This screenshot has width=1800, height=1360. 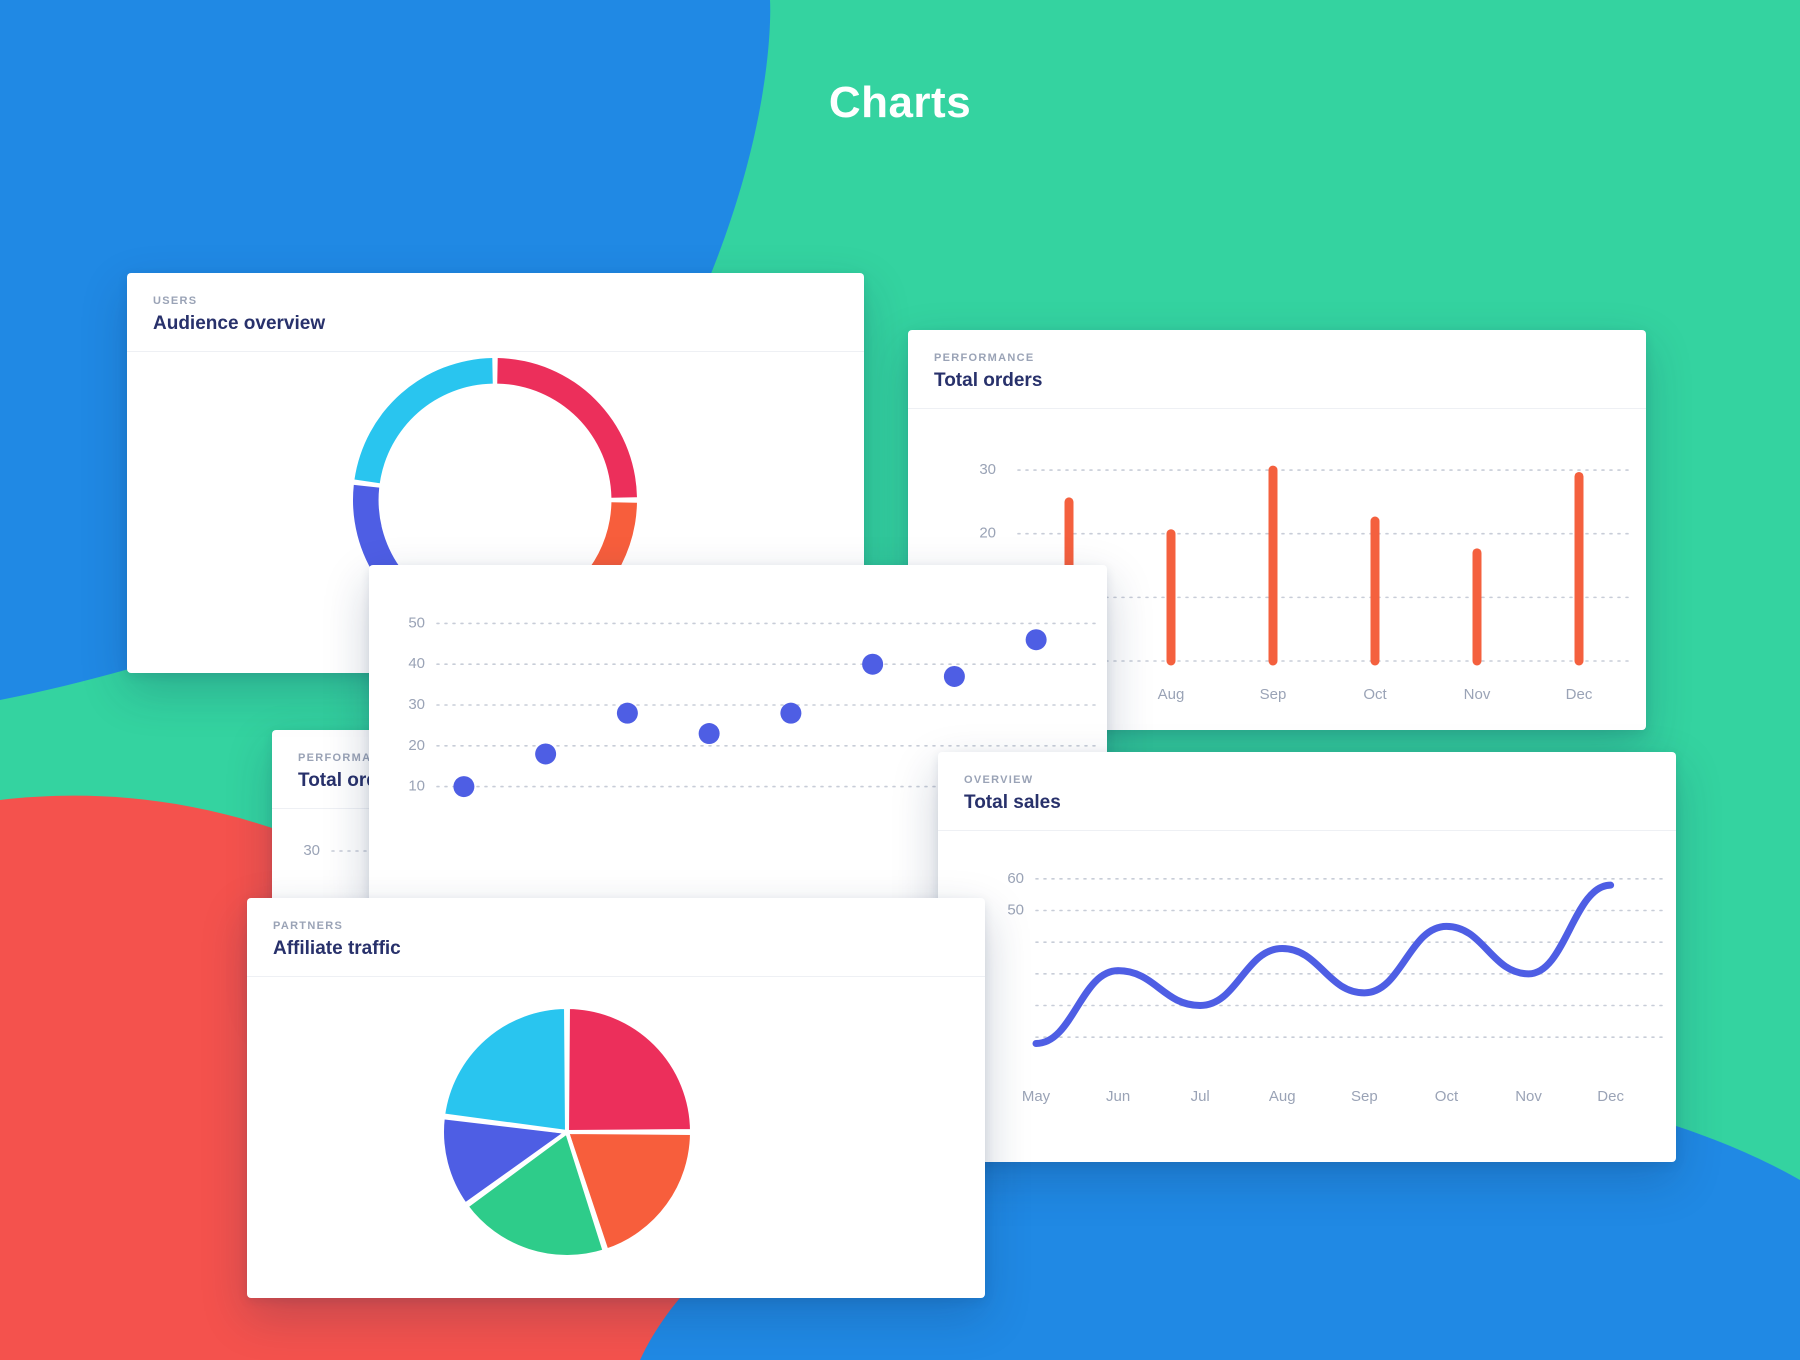 What do you see at coordinates (1015, 878) in the screenshot?
I see `axis-tick: 60` at bounding box center [1015, 878].